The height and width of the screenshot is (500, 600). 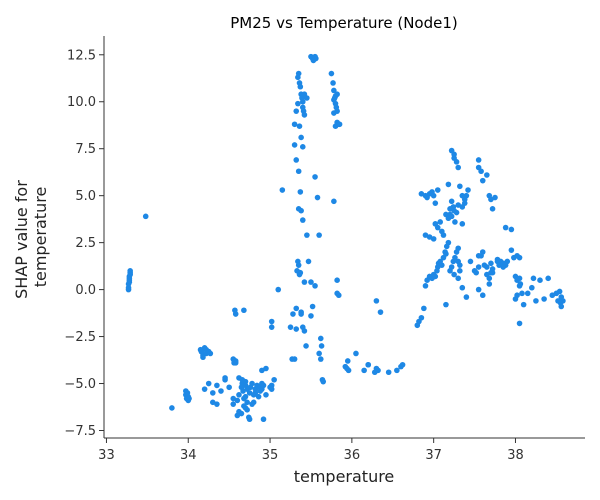 I want to click on y-tick-label: −5.0, so click(x=80, y=384).